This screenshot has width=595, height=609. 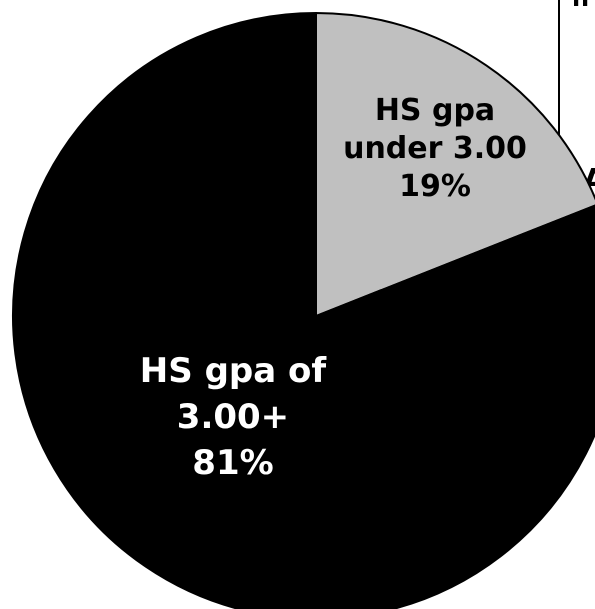 I want to click on pie-slice-label-0-line-1: under 3.00, so click(x=435, y=148).